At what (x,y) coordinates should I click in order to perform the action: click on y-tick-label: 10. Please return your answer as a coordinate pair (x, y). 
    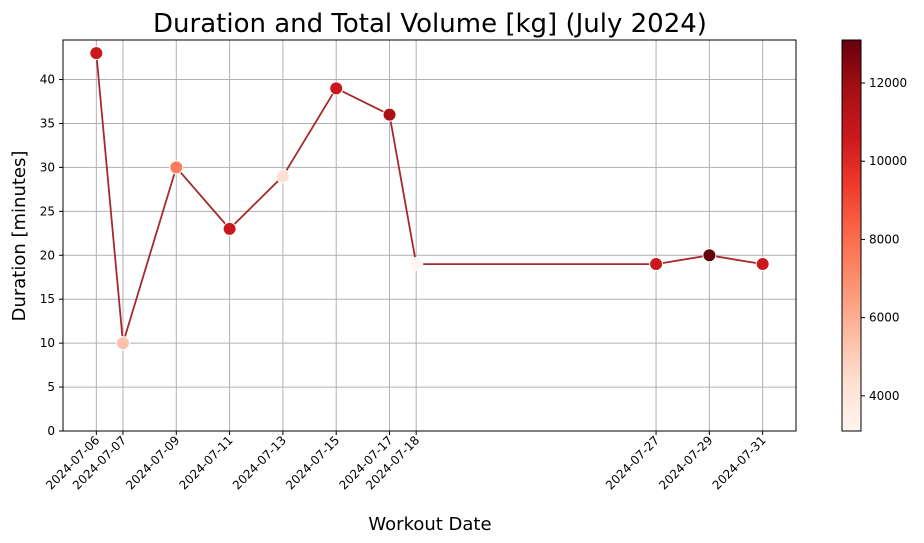
    Looking at the image, I should click on (47, 343).